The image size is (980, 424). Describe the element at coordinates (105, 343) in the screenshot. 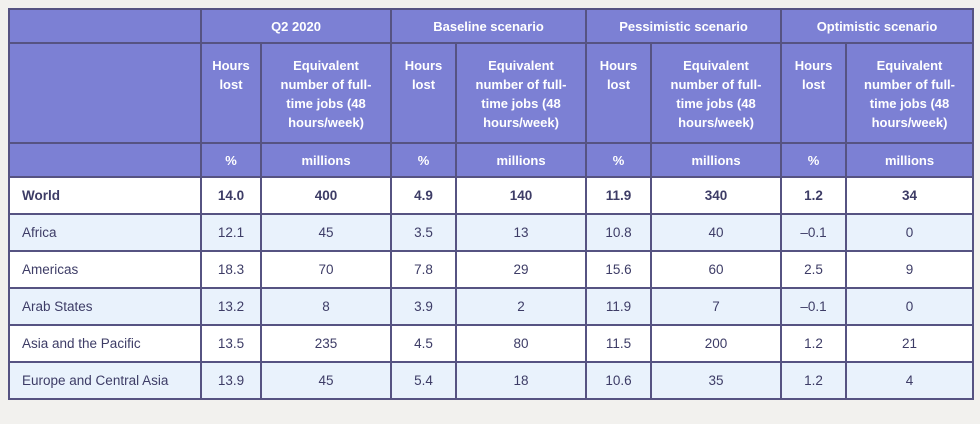

I see `region-label: Asia and the Pacific` at that location.